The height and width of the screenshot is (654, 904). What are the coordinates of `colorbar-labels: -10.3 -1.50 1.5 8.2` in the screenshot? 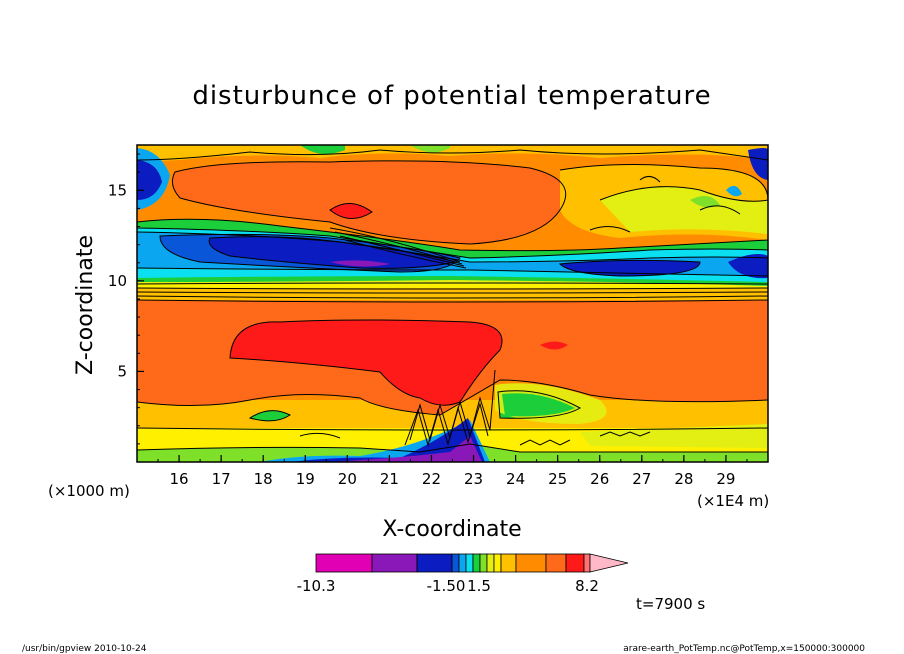 It's located at (448, 586).